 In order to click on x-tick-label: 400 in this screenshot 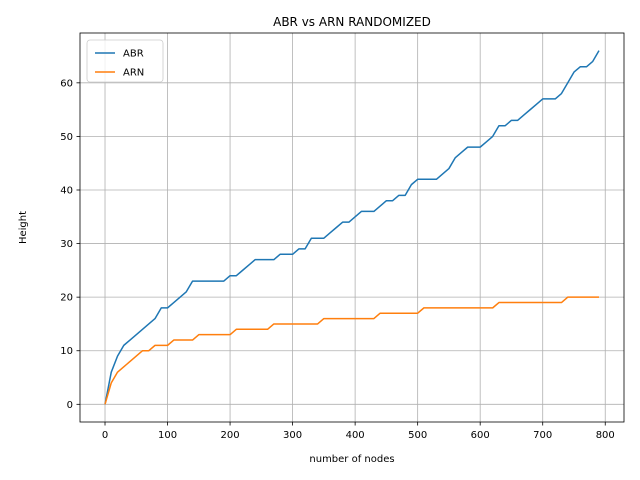, I will do `click(355, 435)`.